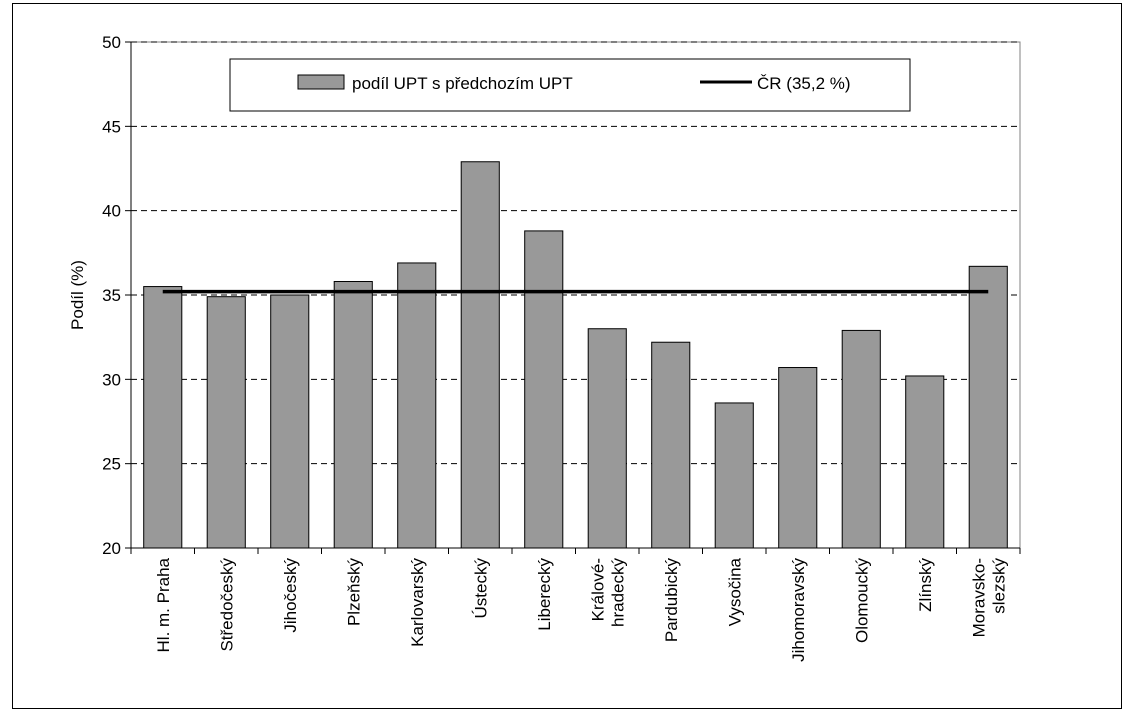 The image size is (1130, 709). Describe the element at coordinates (804, 83) in the screenshot. I see `legend-line-label: ČR (35,2 %)` at that location.